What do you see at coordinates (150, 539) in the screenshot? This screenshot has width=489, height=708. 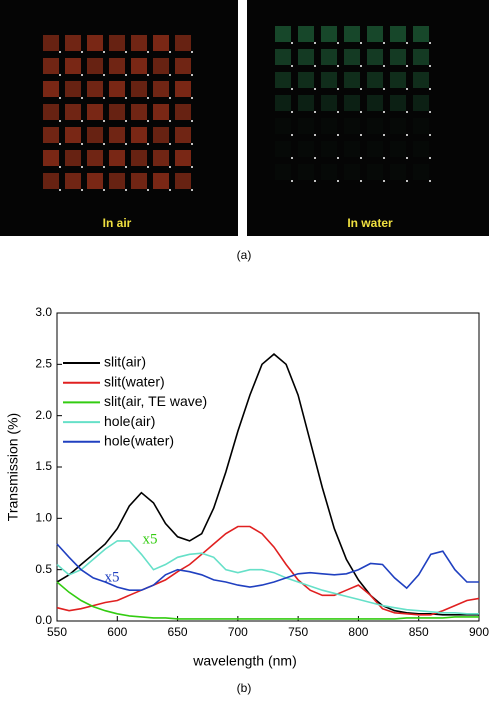 I see `annotation: x5` at bounding box center [150, 539].